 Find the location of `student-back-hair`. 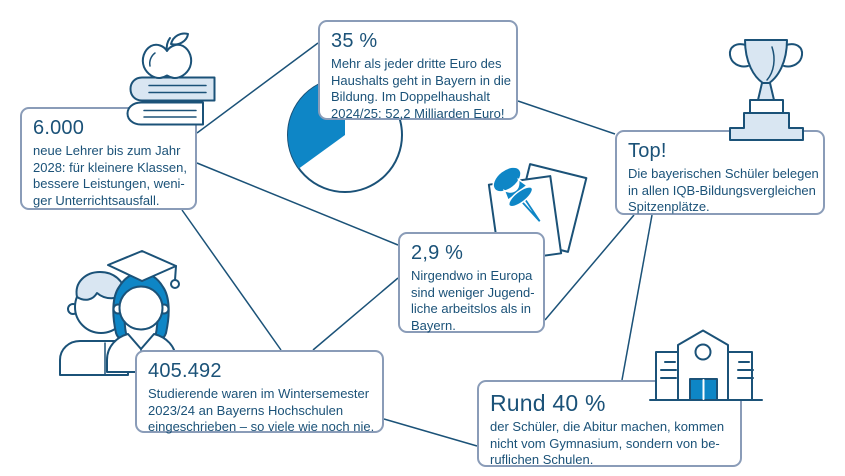

student-back-hair is located at coordinates (100, 286).